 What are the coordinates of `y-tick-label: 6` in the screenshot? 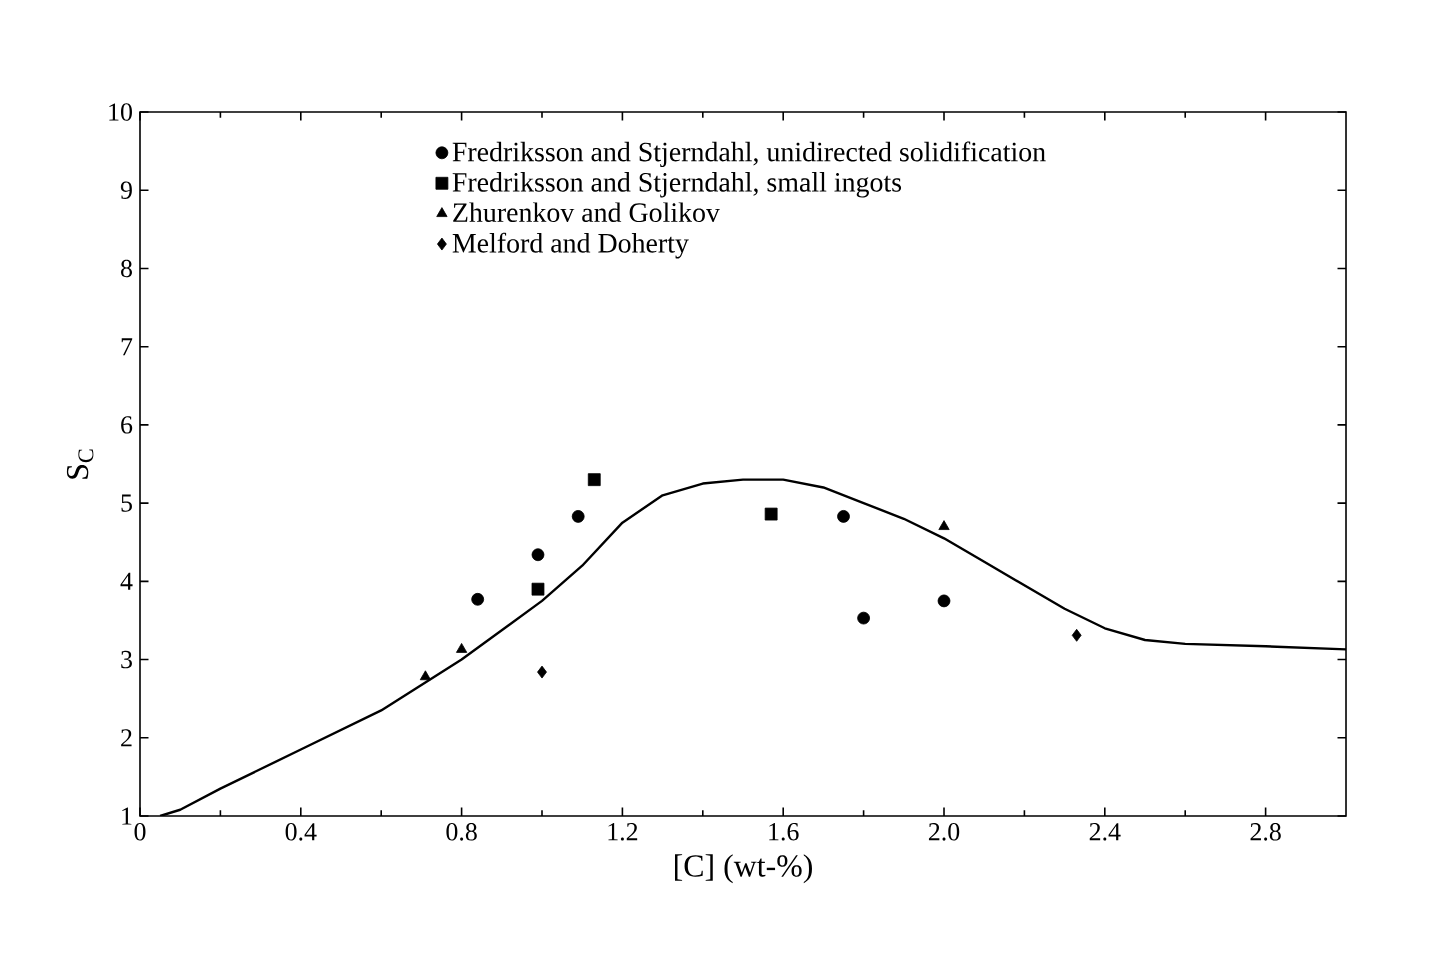 It's located at (127, 425).